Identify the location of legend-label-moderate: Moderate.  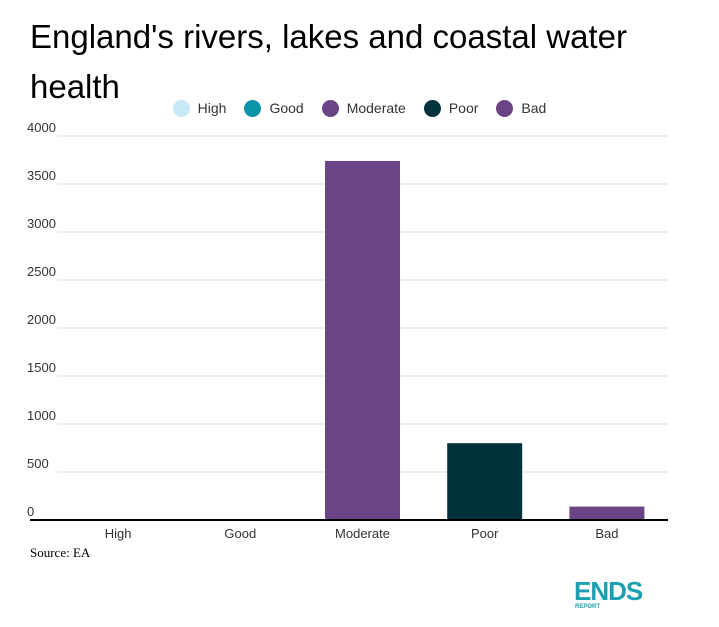
(376, 108).